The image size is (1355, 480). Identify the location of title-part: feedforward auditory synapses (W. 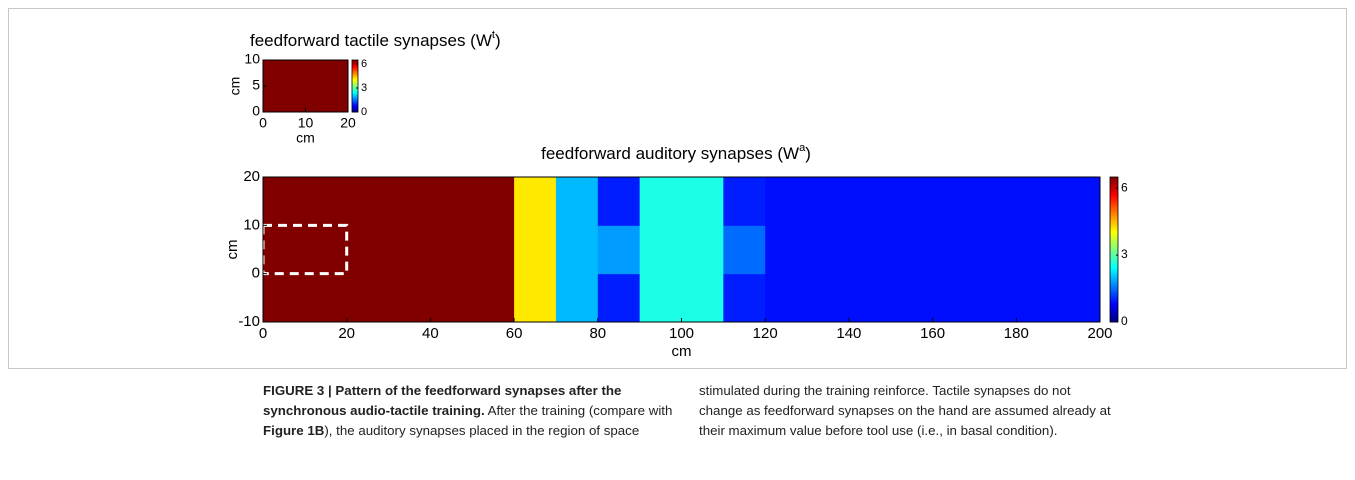
(670, 153).